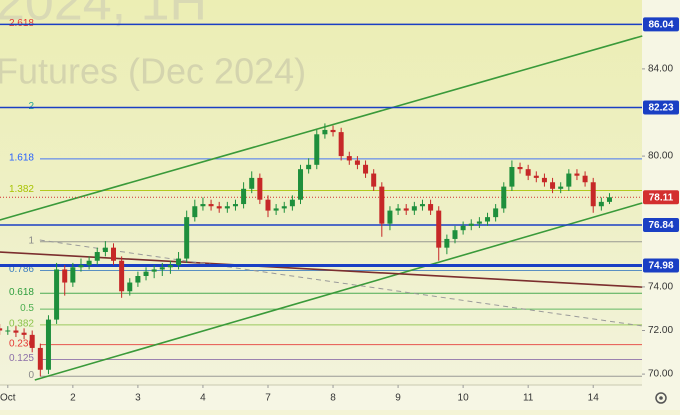 Image resolution: width=680 pixels, height=415 pixels. What do you see at coordinates (660, 69) in the screenshot?
I see `y-tick-label: 84.00` at bounding box center [660, 69].